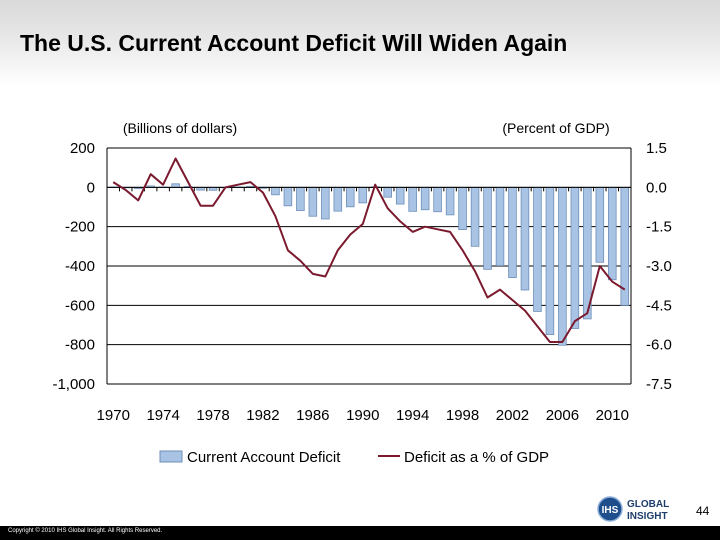 The image size is (720, 540). I want to click on logo-line-1: GLOBAL, so click(648, 504).